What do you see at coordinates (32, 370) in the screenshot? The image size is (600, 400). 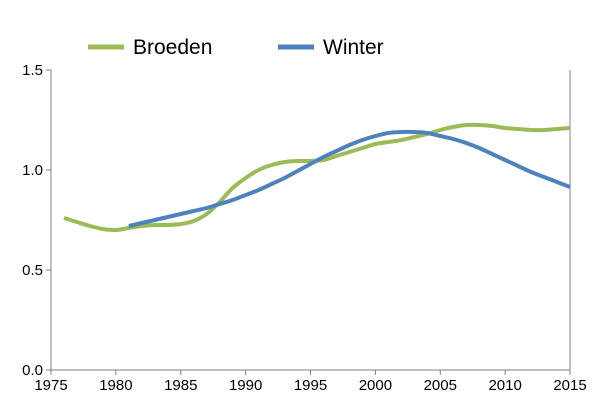 I see `y-tick-label: 0.0` at bounding box center [32, 370].